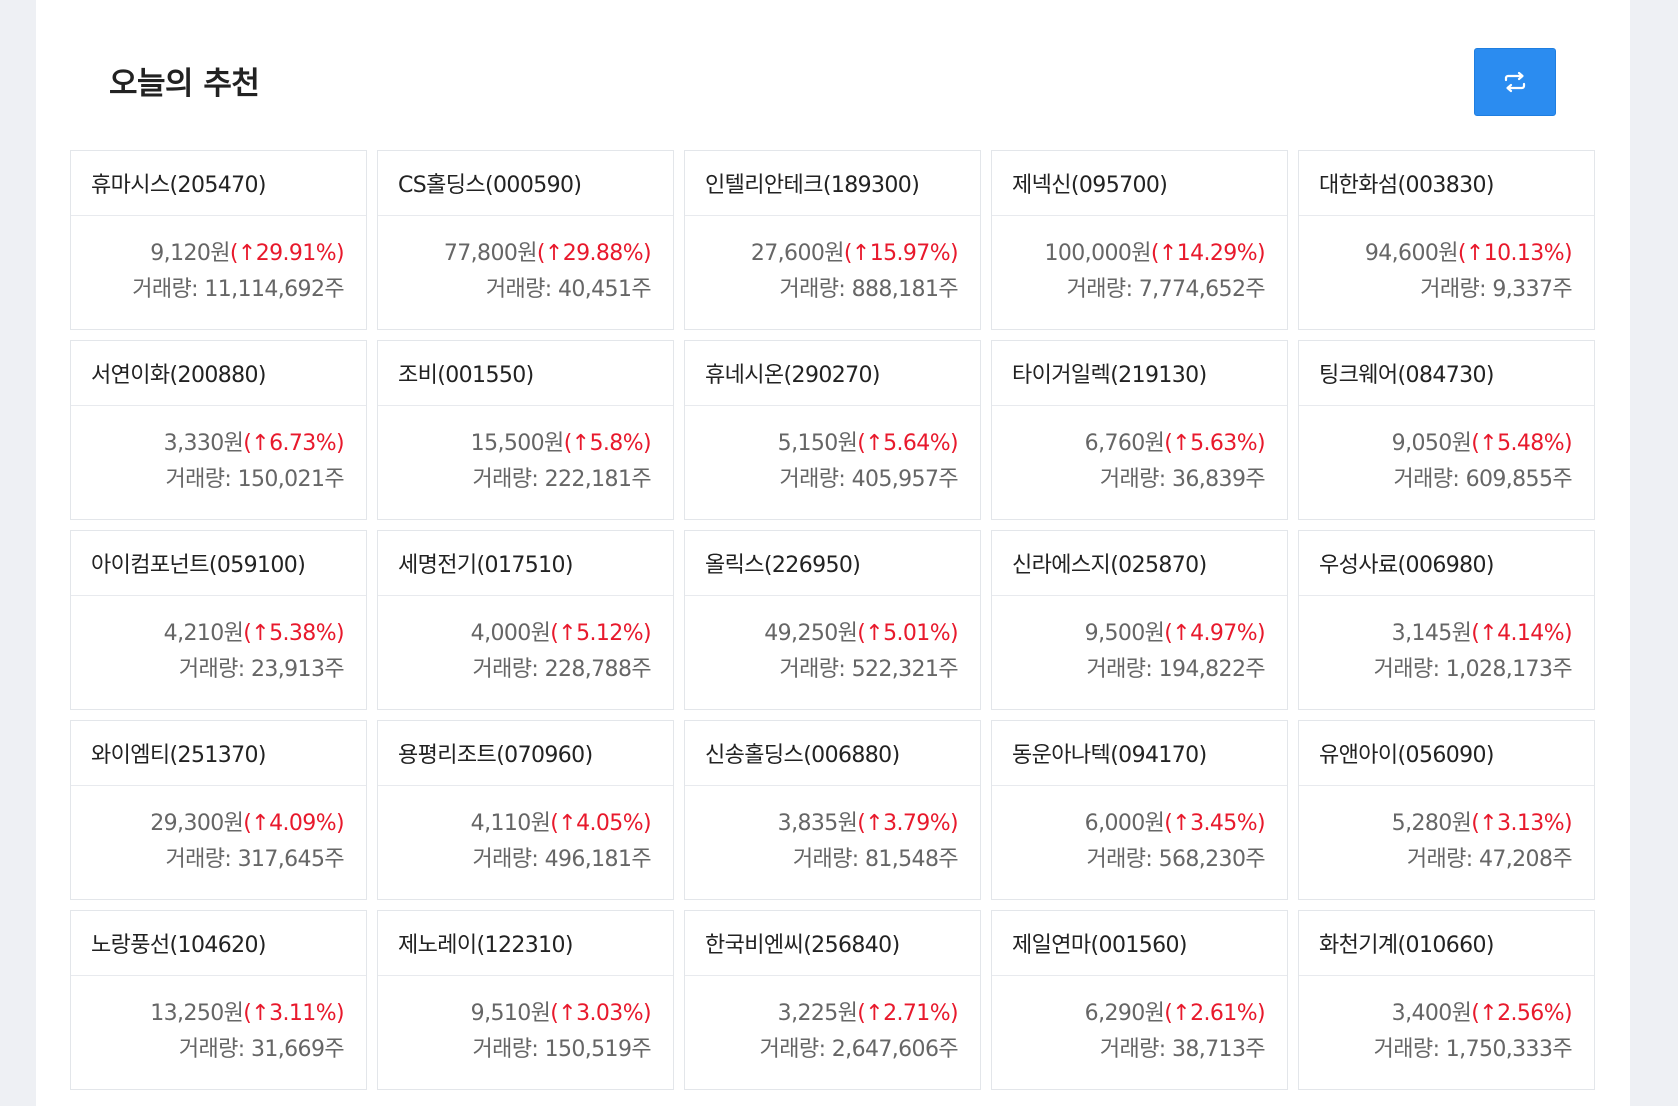 This screenshot has width=1678, height=1120. I want to click on stock-card: 휴네시온(290270) 5,150원(↑5.64%) 거래량: 405,957주, so click(832, 430).